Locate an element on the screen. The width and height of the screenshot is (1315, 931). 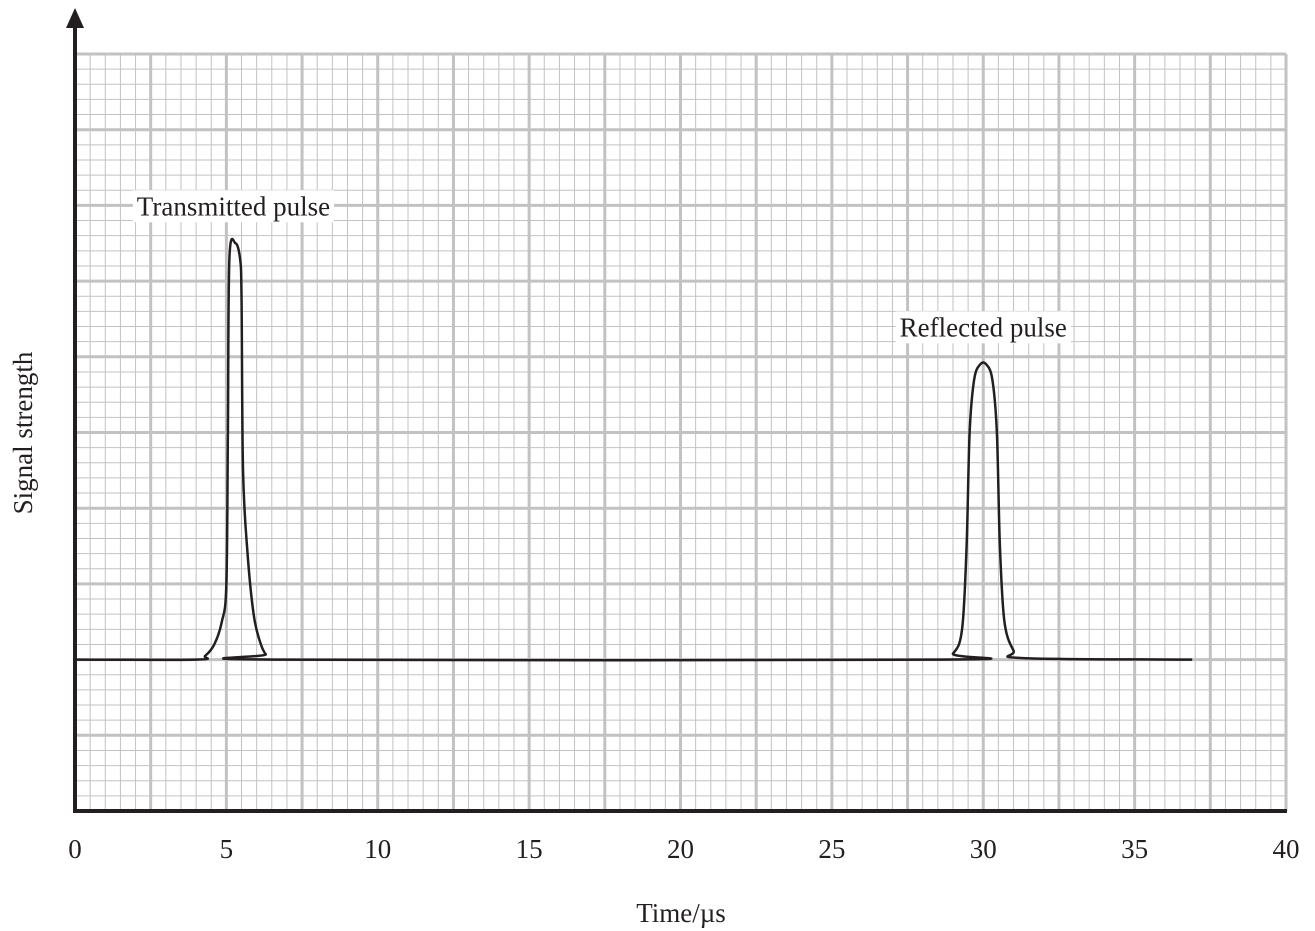
annotation: Reflected pulse is located at coordinates (983, 327).